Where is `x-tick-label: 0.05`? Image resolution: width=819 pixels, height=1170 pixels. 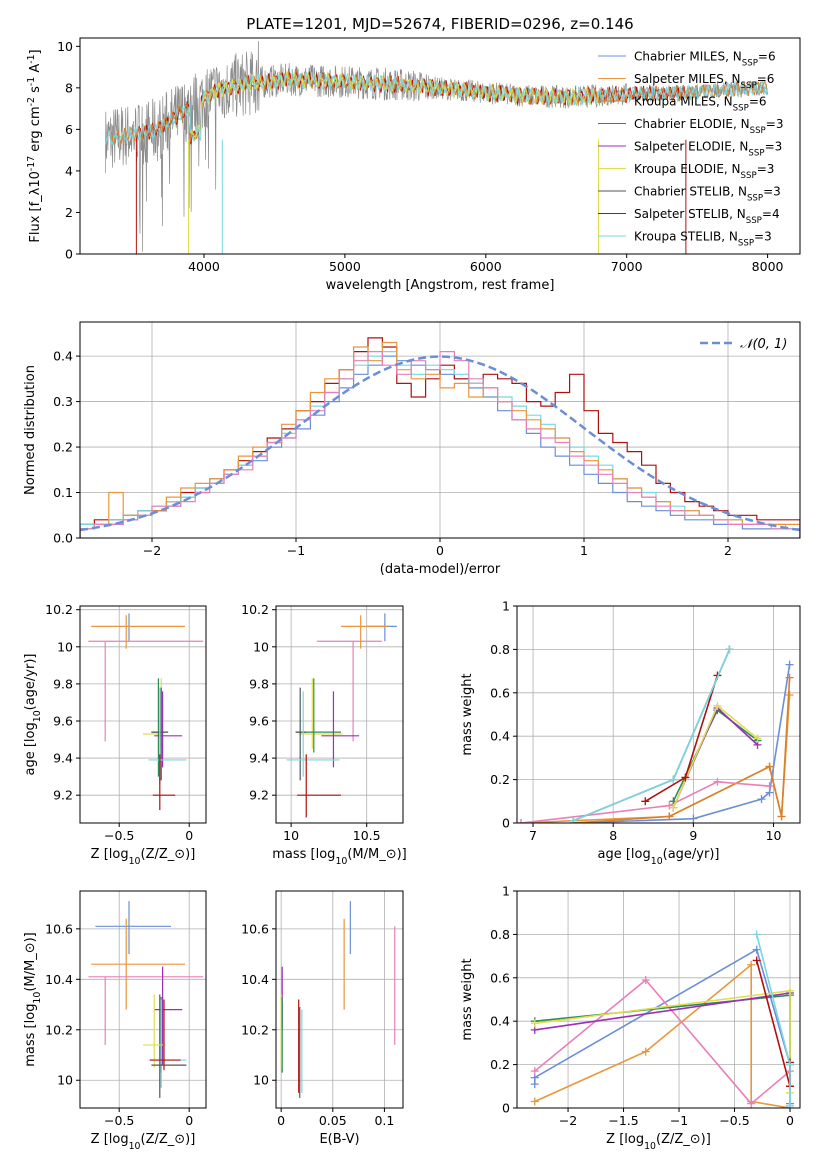
x-tick-label: 0.05 is located at coordinates (333, 1120).